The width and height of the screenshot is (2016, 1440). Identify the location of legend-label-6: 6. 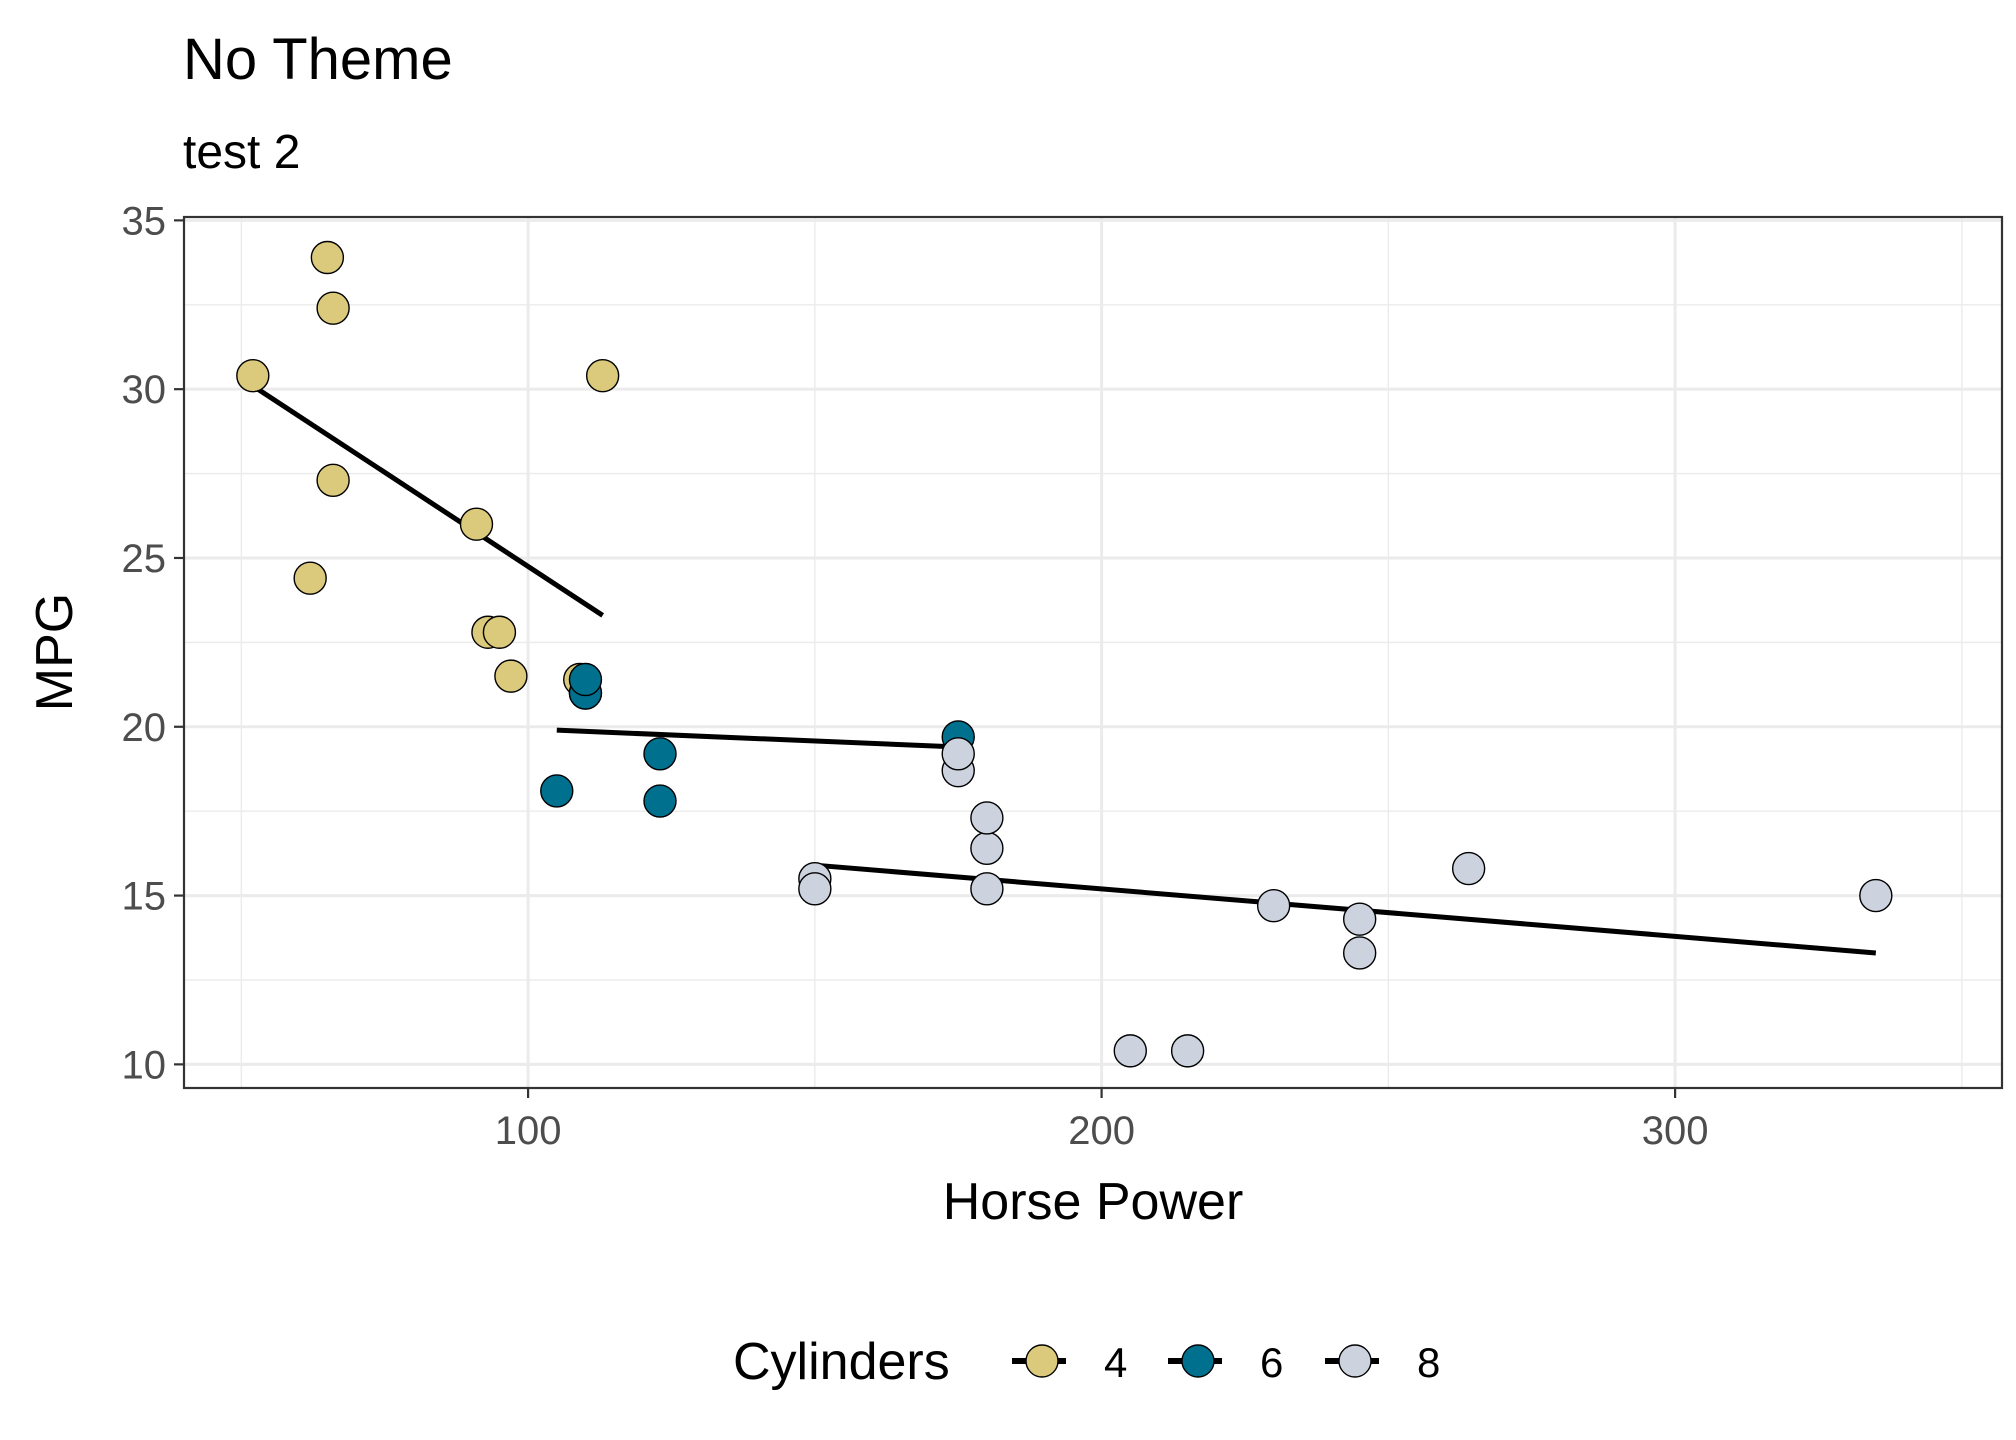
(1271, 1362).